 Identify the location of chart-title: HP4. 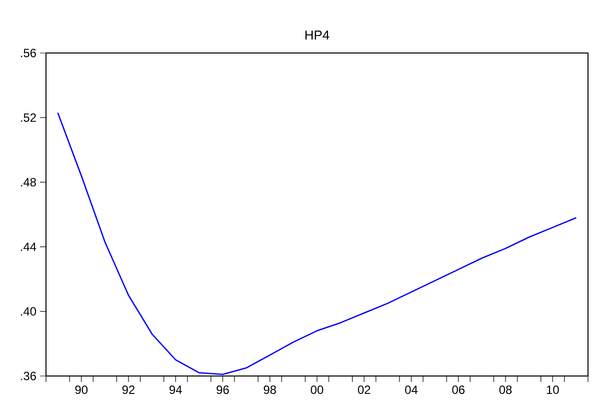
(317, 35).